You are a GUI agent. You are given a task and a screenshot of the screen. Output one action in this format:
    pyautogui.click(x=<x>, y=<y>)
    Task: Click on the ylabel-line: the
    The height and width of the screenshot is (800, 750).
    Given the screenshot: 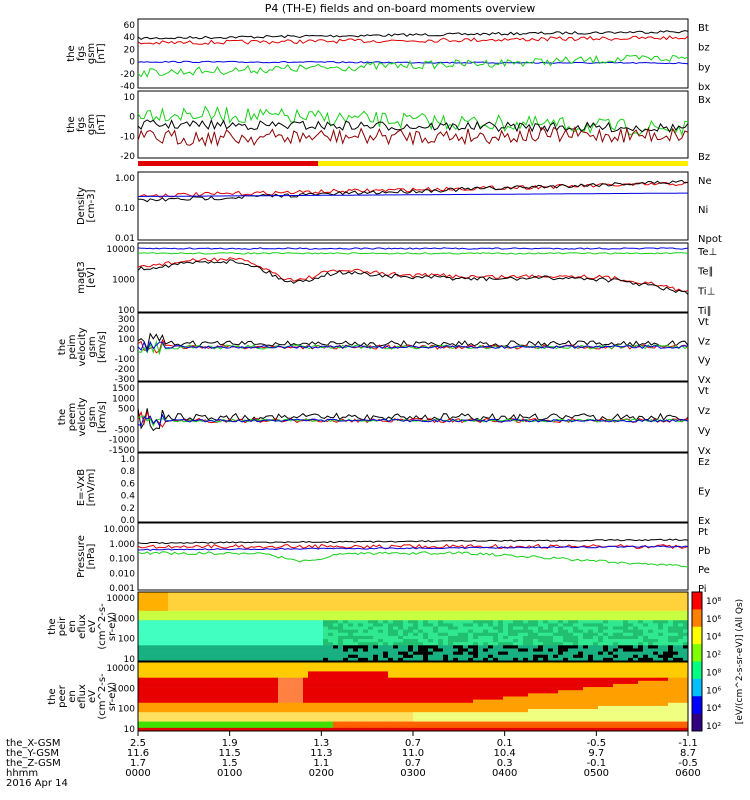 What is the action you would take?
    pyautogui.click(x=62, y=417)
    